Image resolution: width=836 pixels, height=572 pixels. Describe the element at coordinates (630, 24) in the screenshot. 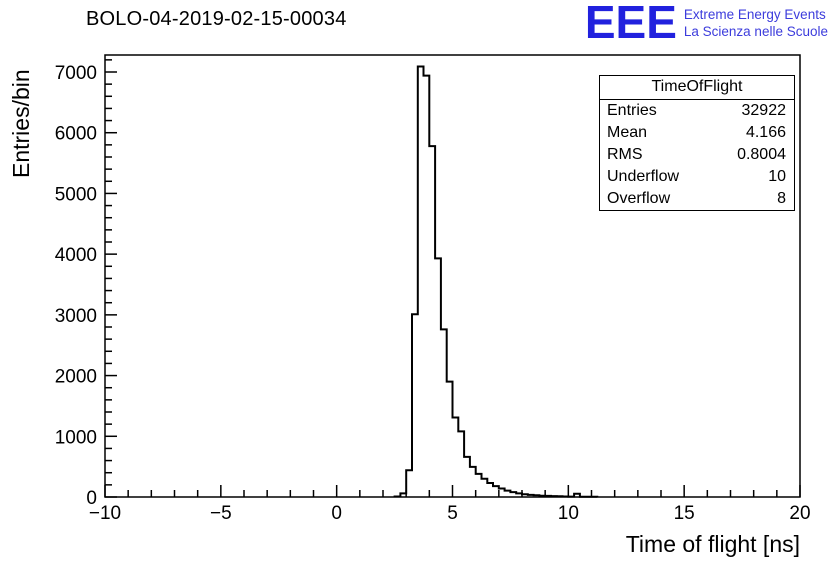

I see `eee-logo-mark: EEE` at that location.